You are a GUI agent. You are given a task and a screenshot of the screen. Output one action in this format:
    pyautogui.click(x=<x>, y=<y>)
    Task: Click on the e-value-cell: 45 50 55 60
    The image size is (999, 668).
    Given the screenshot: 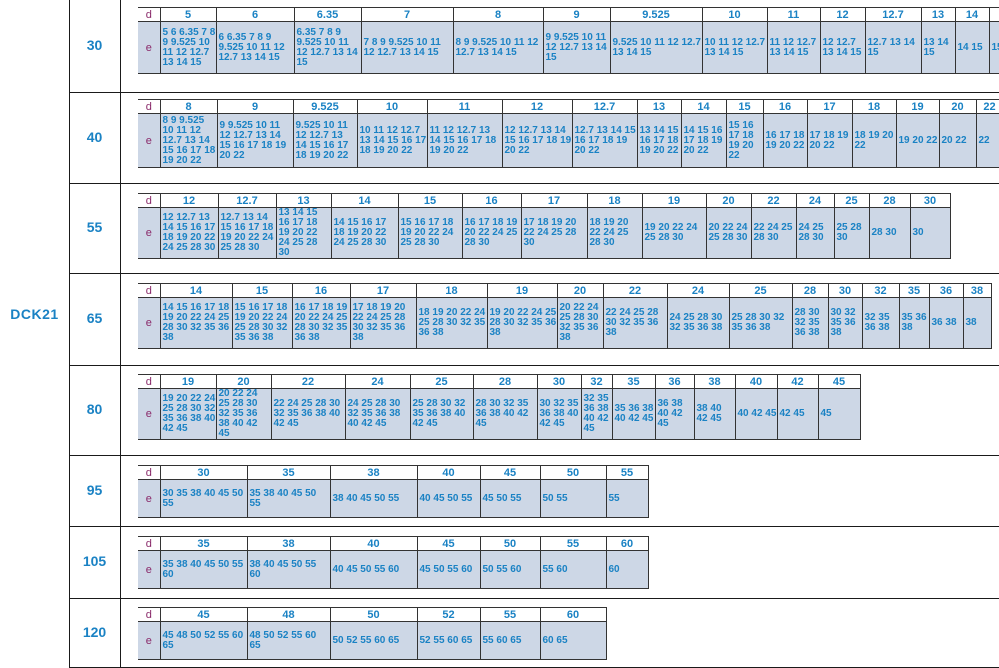 What is the action you would take?
    pyautogui.click(x=448, y=569)
    